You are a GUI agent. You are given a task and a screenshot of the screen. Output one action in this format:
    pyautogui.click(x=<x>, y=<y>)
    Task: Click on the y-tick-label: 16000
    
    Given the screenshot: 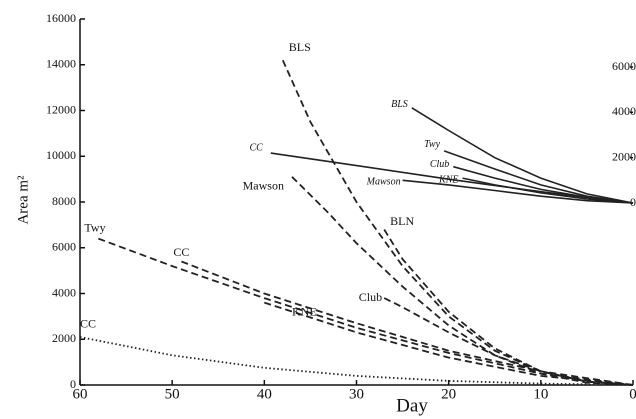 What is the action you would take?
    pyautogui.click(x=61, y=18)
    